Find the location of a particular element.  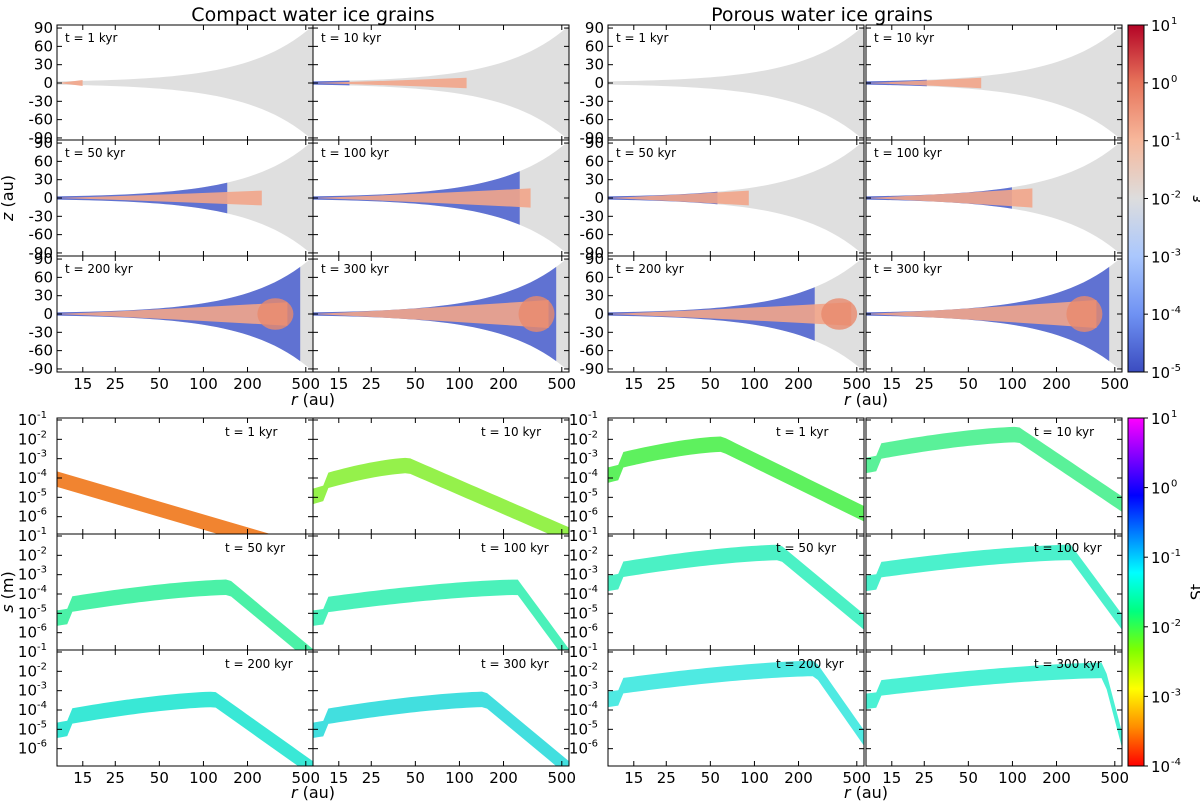

r-tick-label: 100 is located at coordinates (203, 384).